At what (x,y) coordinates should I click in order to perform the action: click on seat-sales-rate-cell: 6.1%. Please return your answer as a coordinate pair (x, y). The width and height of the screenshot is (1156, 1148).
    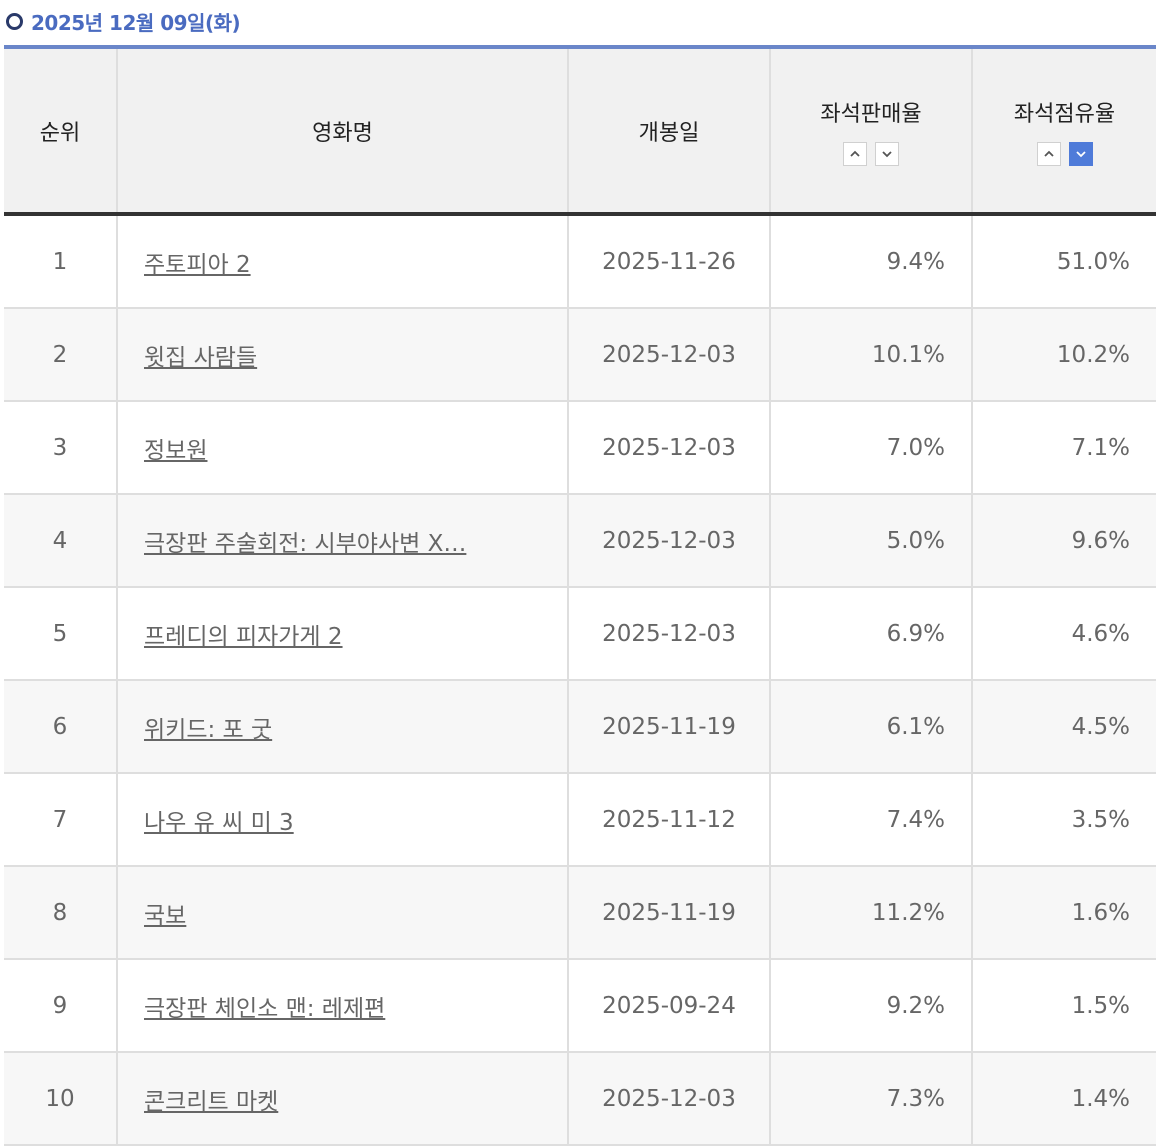
    Looking at the image, I should click on (871, 727).